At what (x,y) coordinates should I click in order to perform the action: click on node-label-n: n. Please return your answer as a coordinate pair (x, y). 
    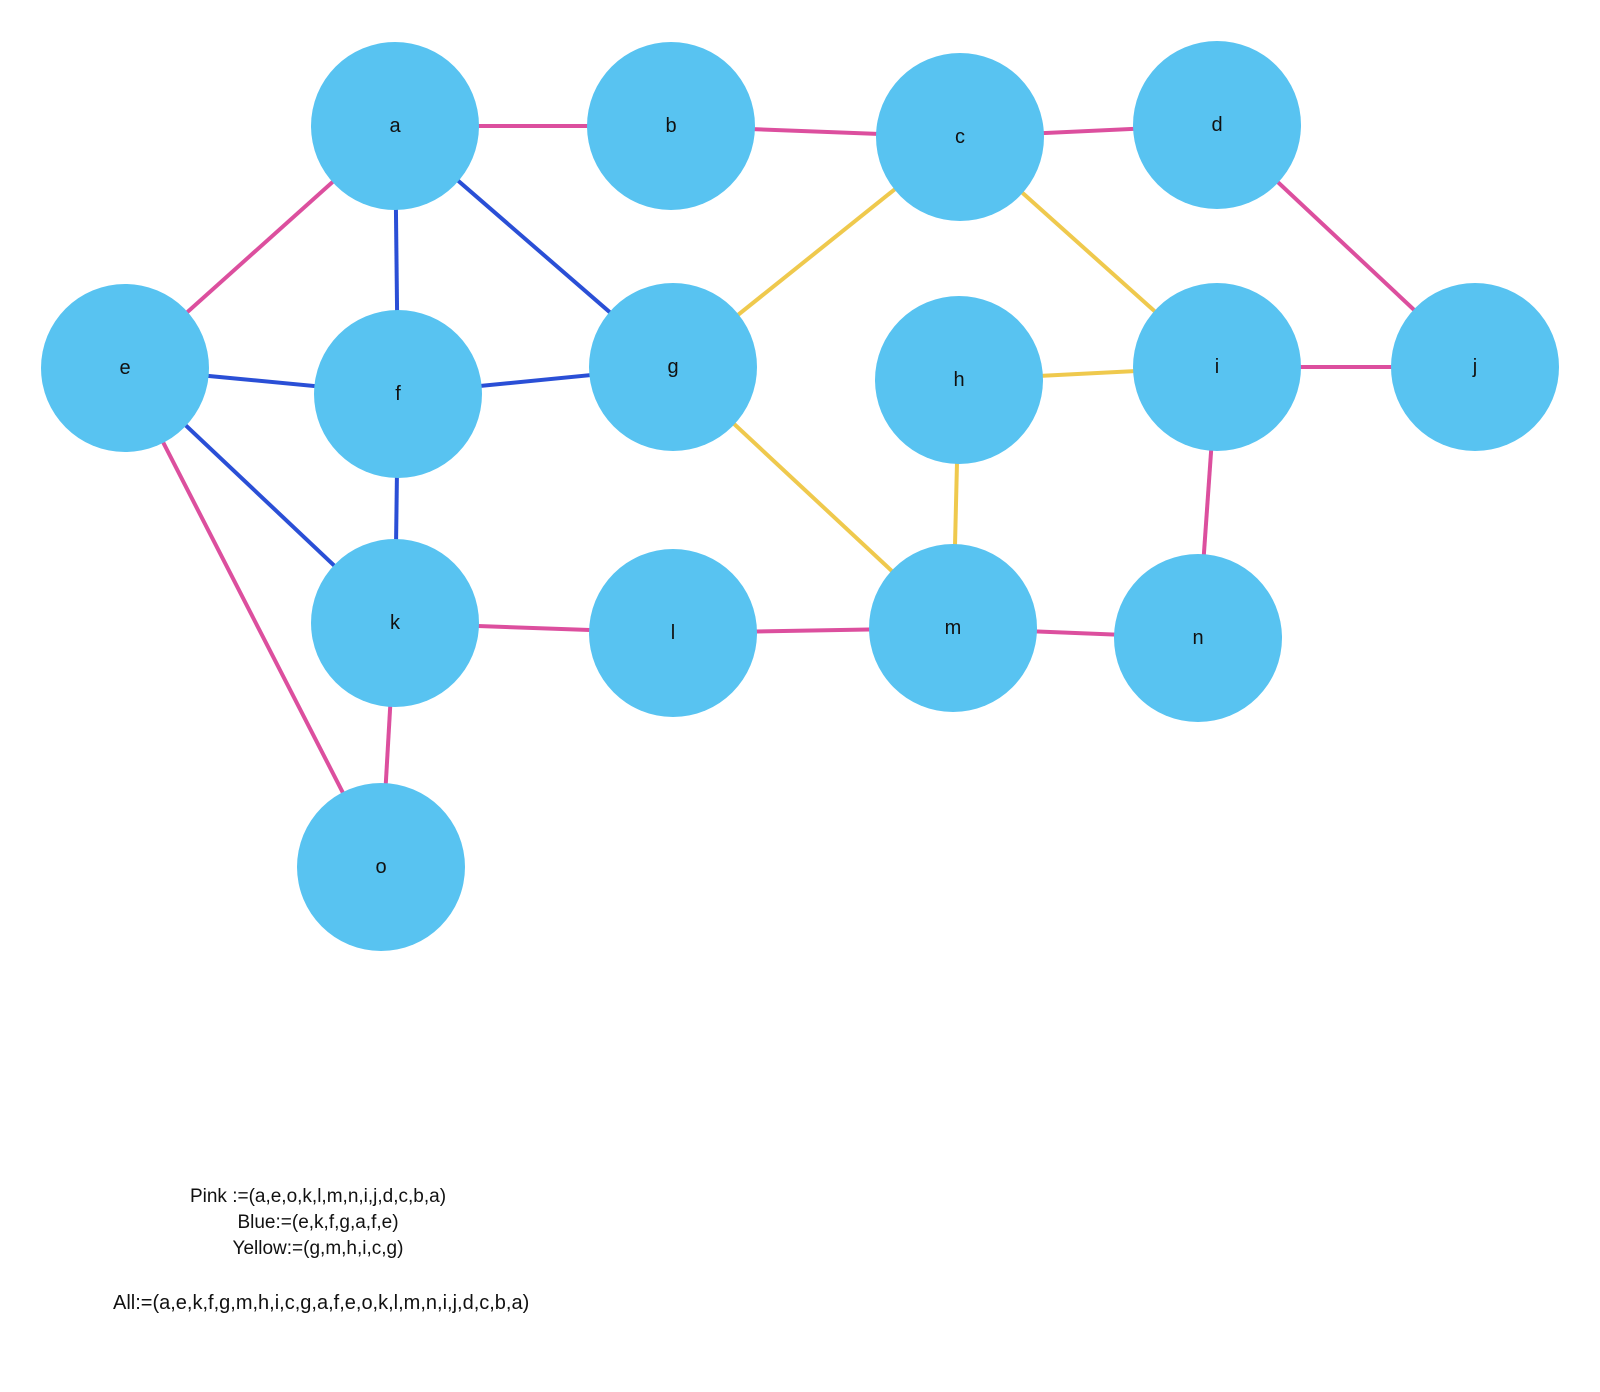
    Looking at the image, I should click on (1197, 638).